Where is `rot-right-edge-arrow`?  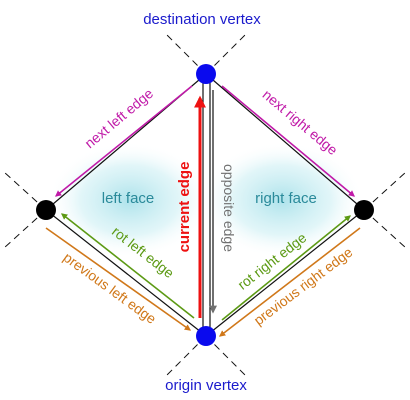
rot-right-edge-arrow is located at coordinates (286, 268).